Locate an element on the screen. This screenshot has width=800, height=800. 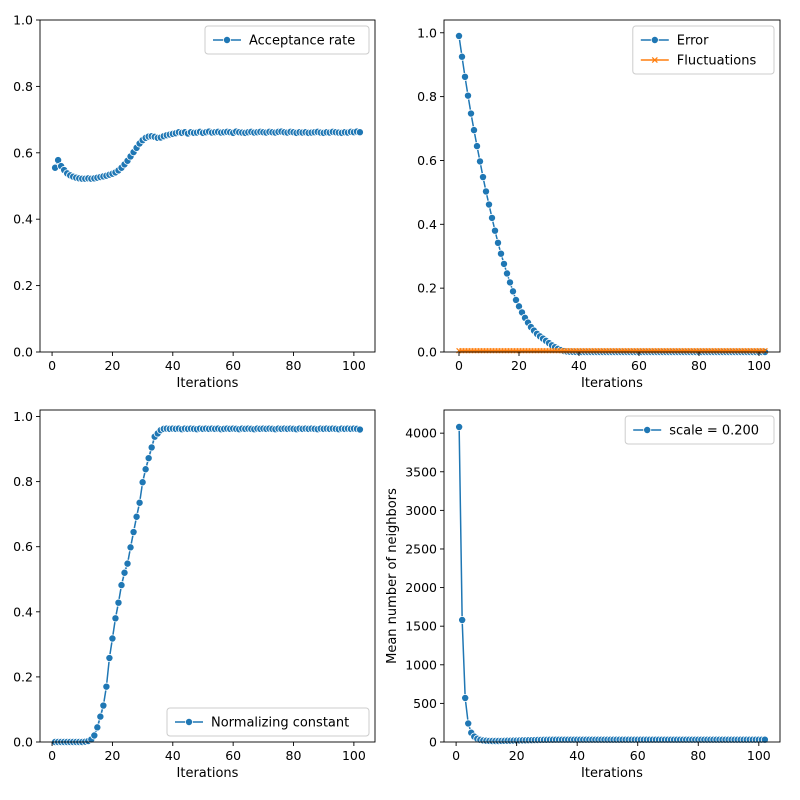
y-tick-label: 1500 is located at coordinates (421, 626).